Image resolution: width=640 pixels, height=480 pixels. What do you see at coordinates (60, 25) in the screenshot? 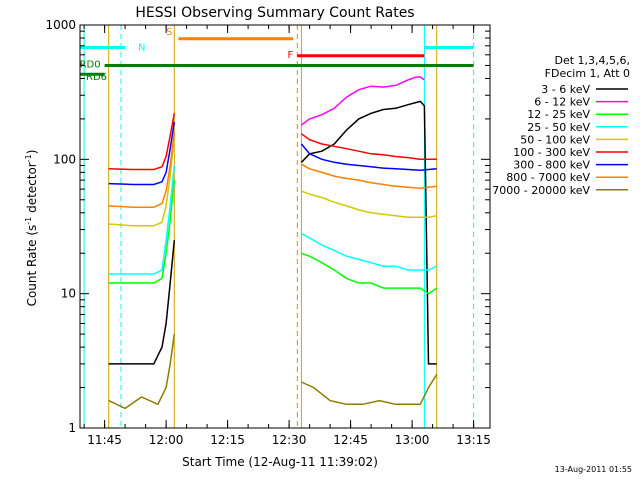
I see `y-tick-label-1000: 1000` at bounding box center [60, 25].